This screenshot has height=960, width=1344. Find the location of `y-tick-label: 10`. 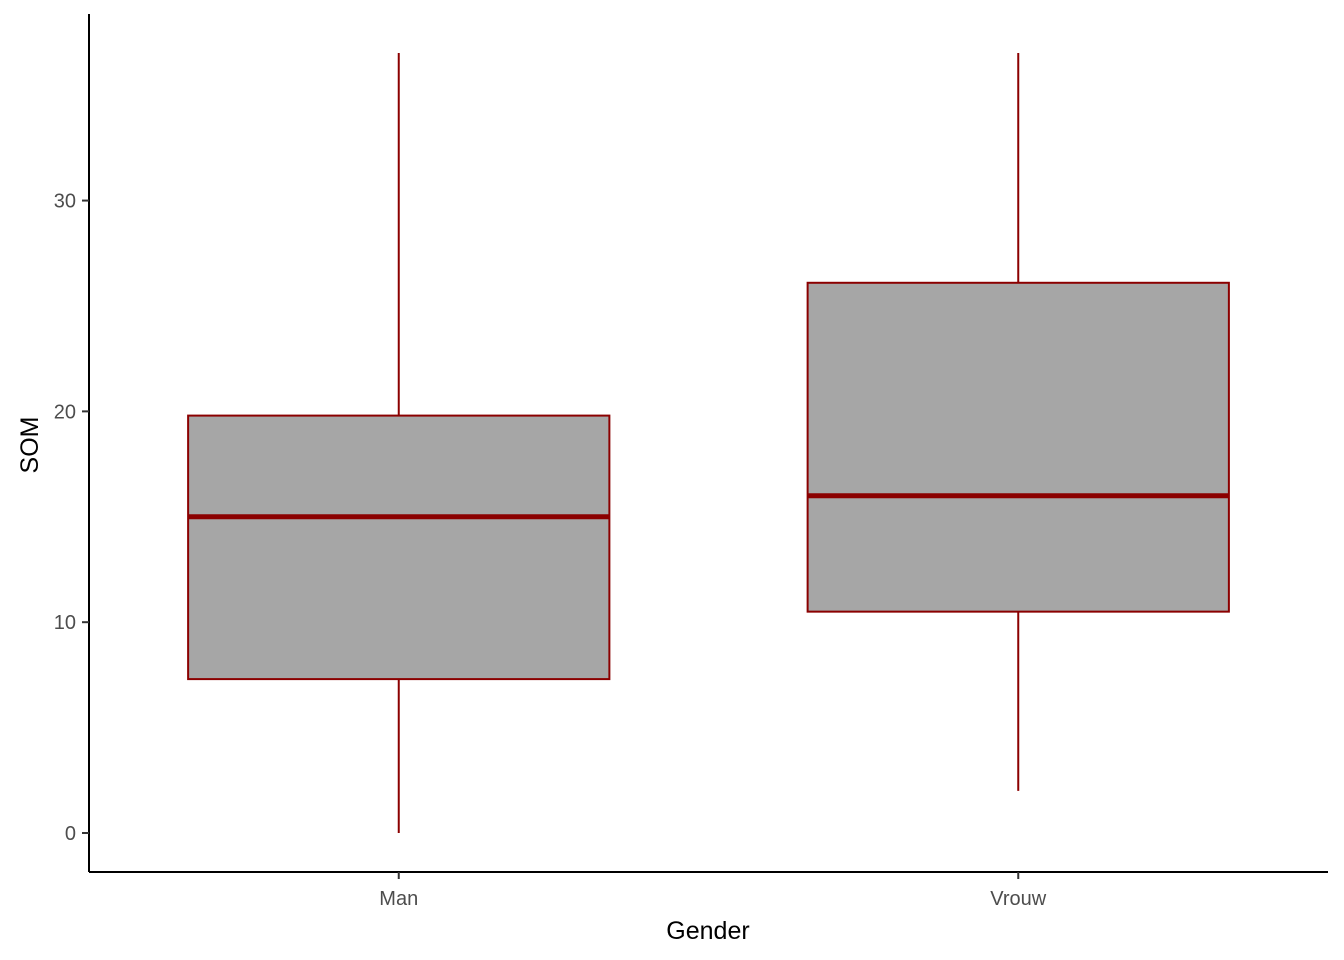

y-tick-label: 10 is located at coordinates (65, 623).